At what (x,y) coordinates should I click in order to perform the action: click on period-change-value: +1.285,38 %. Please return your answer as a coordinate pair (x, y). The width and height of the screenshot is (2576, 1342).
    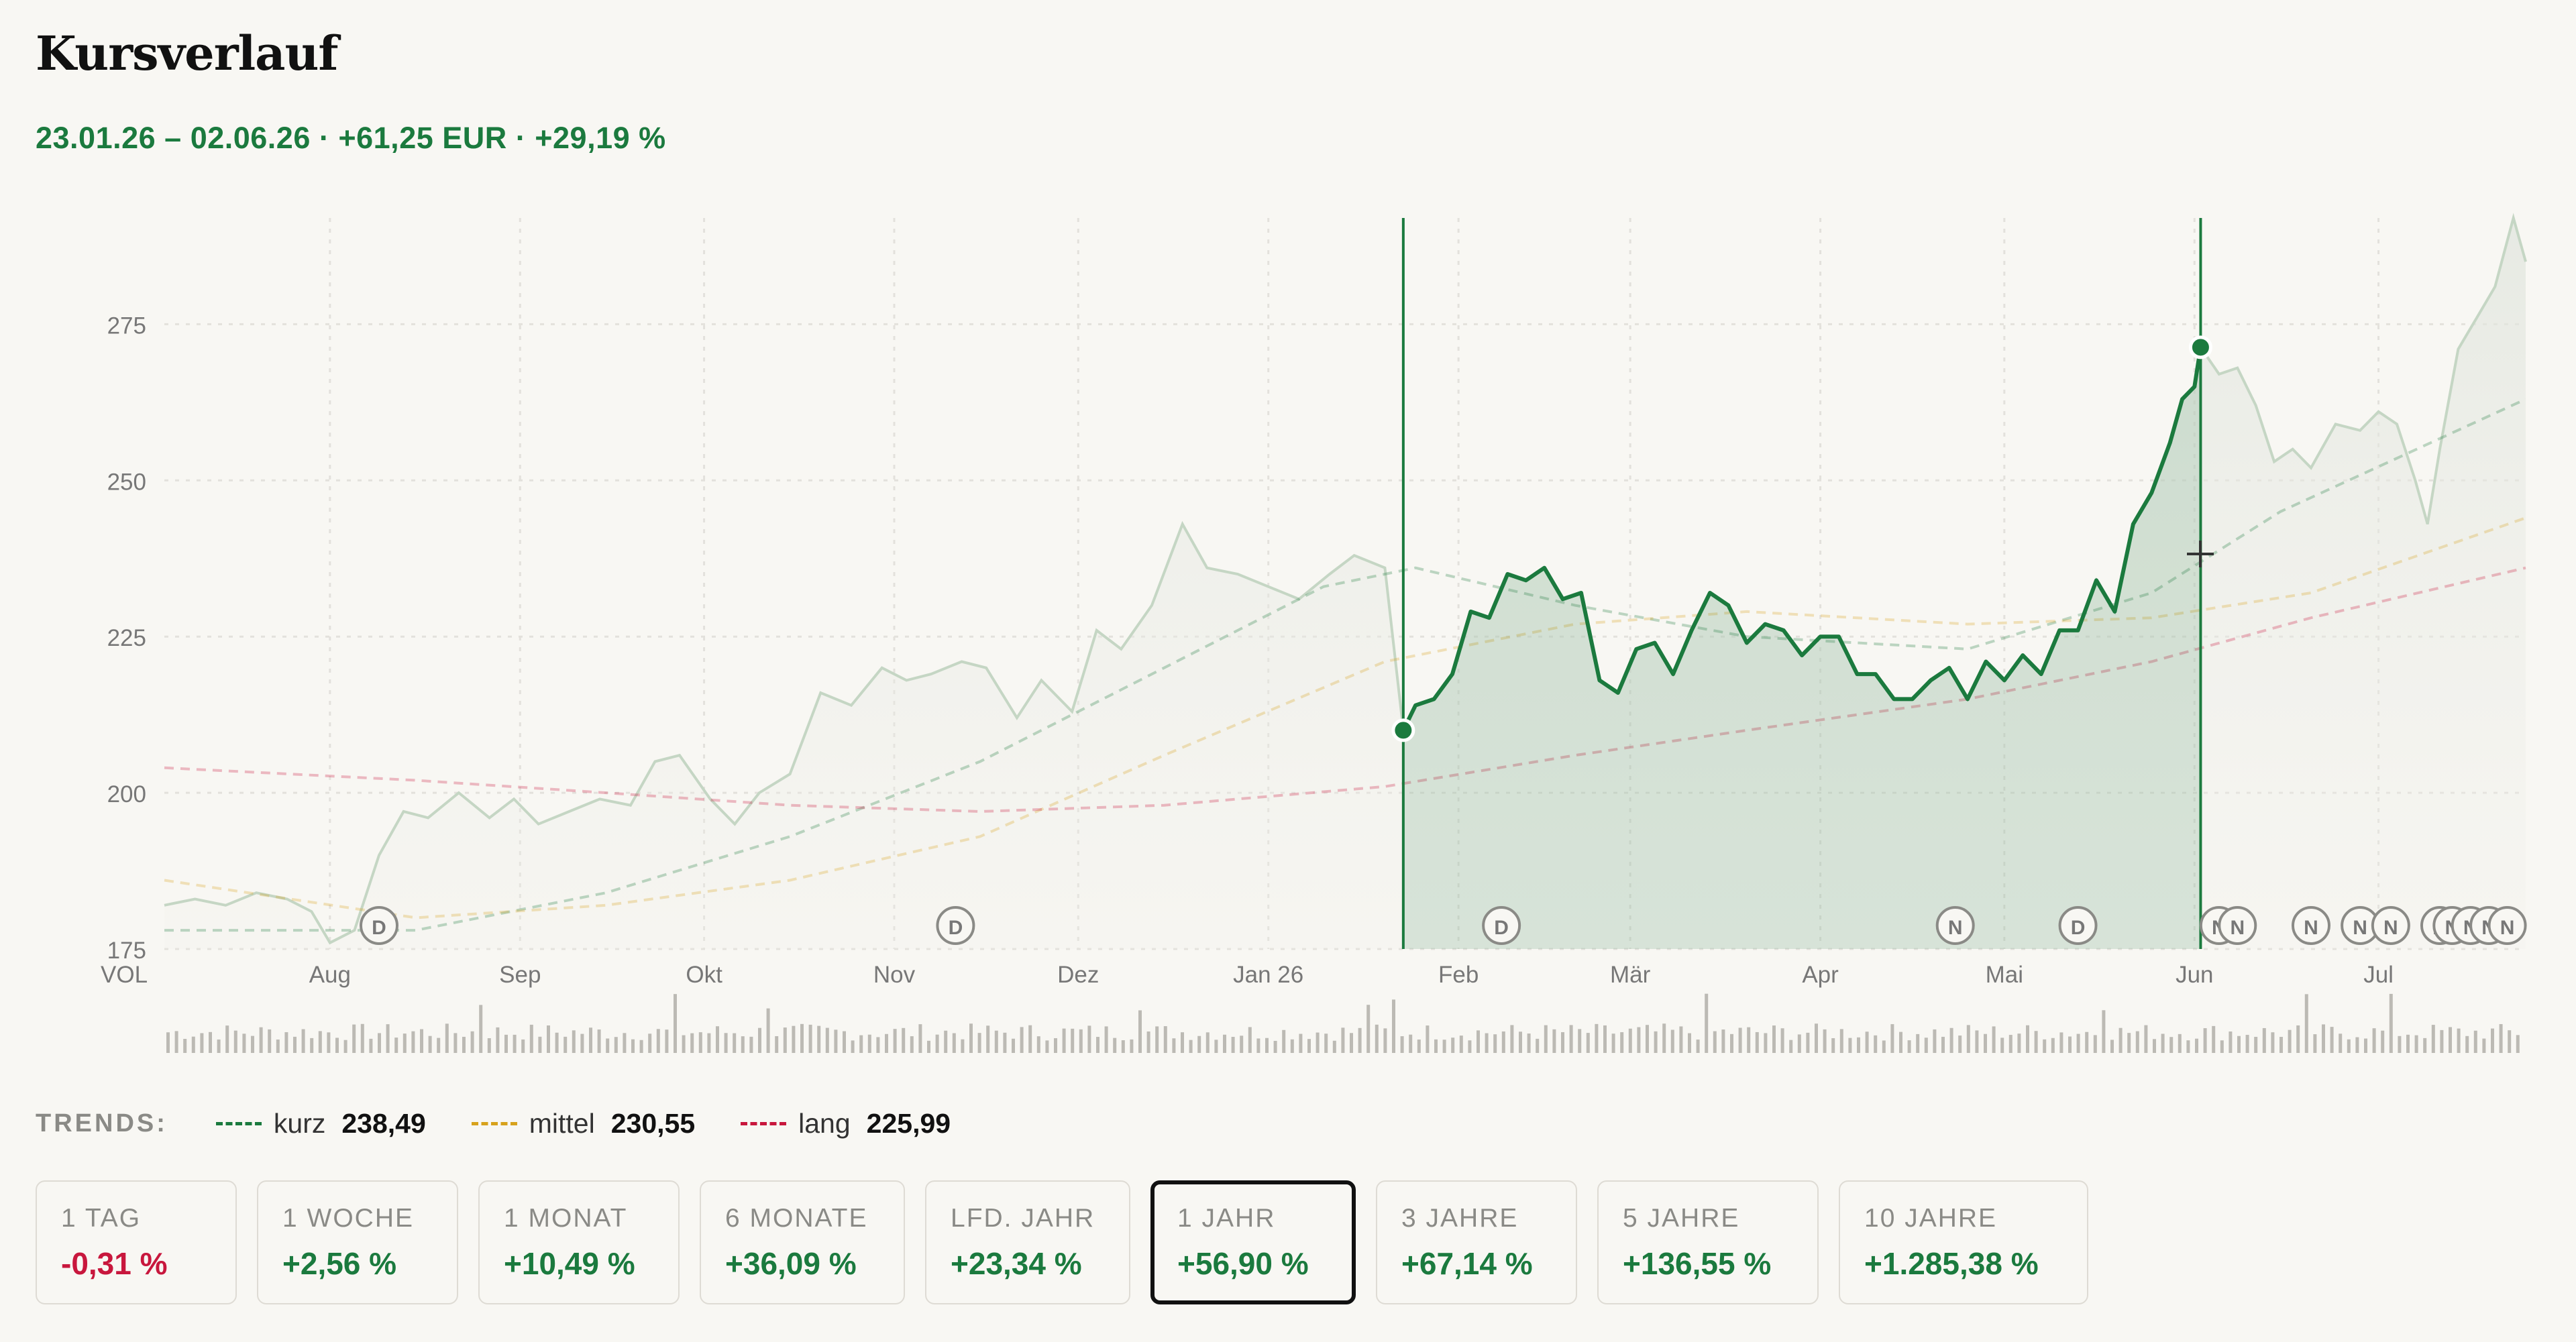
    Looking at the image, I should click on (1951, 1263).